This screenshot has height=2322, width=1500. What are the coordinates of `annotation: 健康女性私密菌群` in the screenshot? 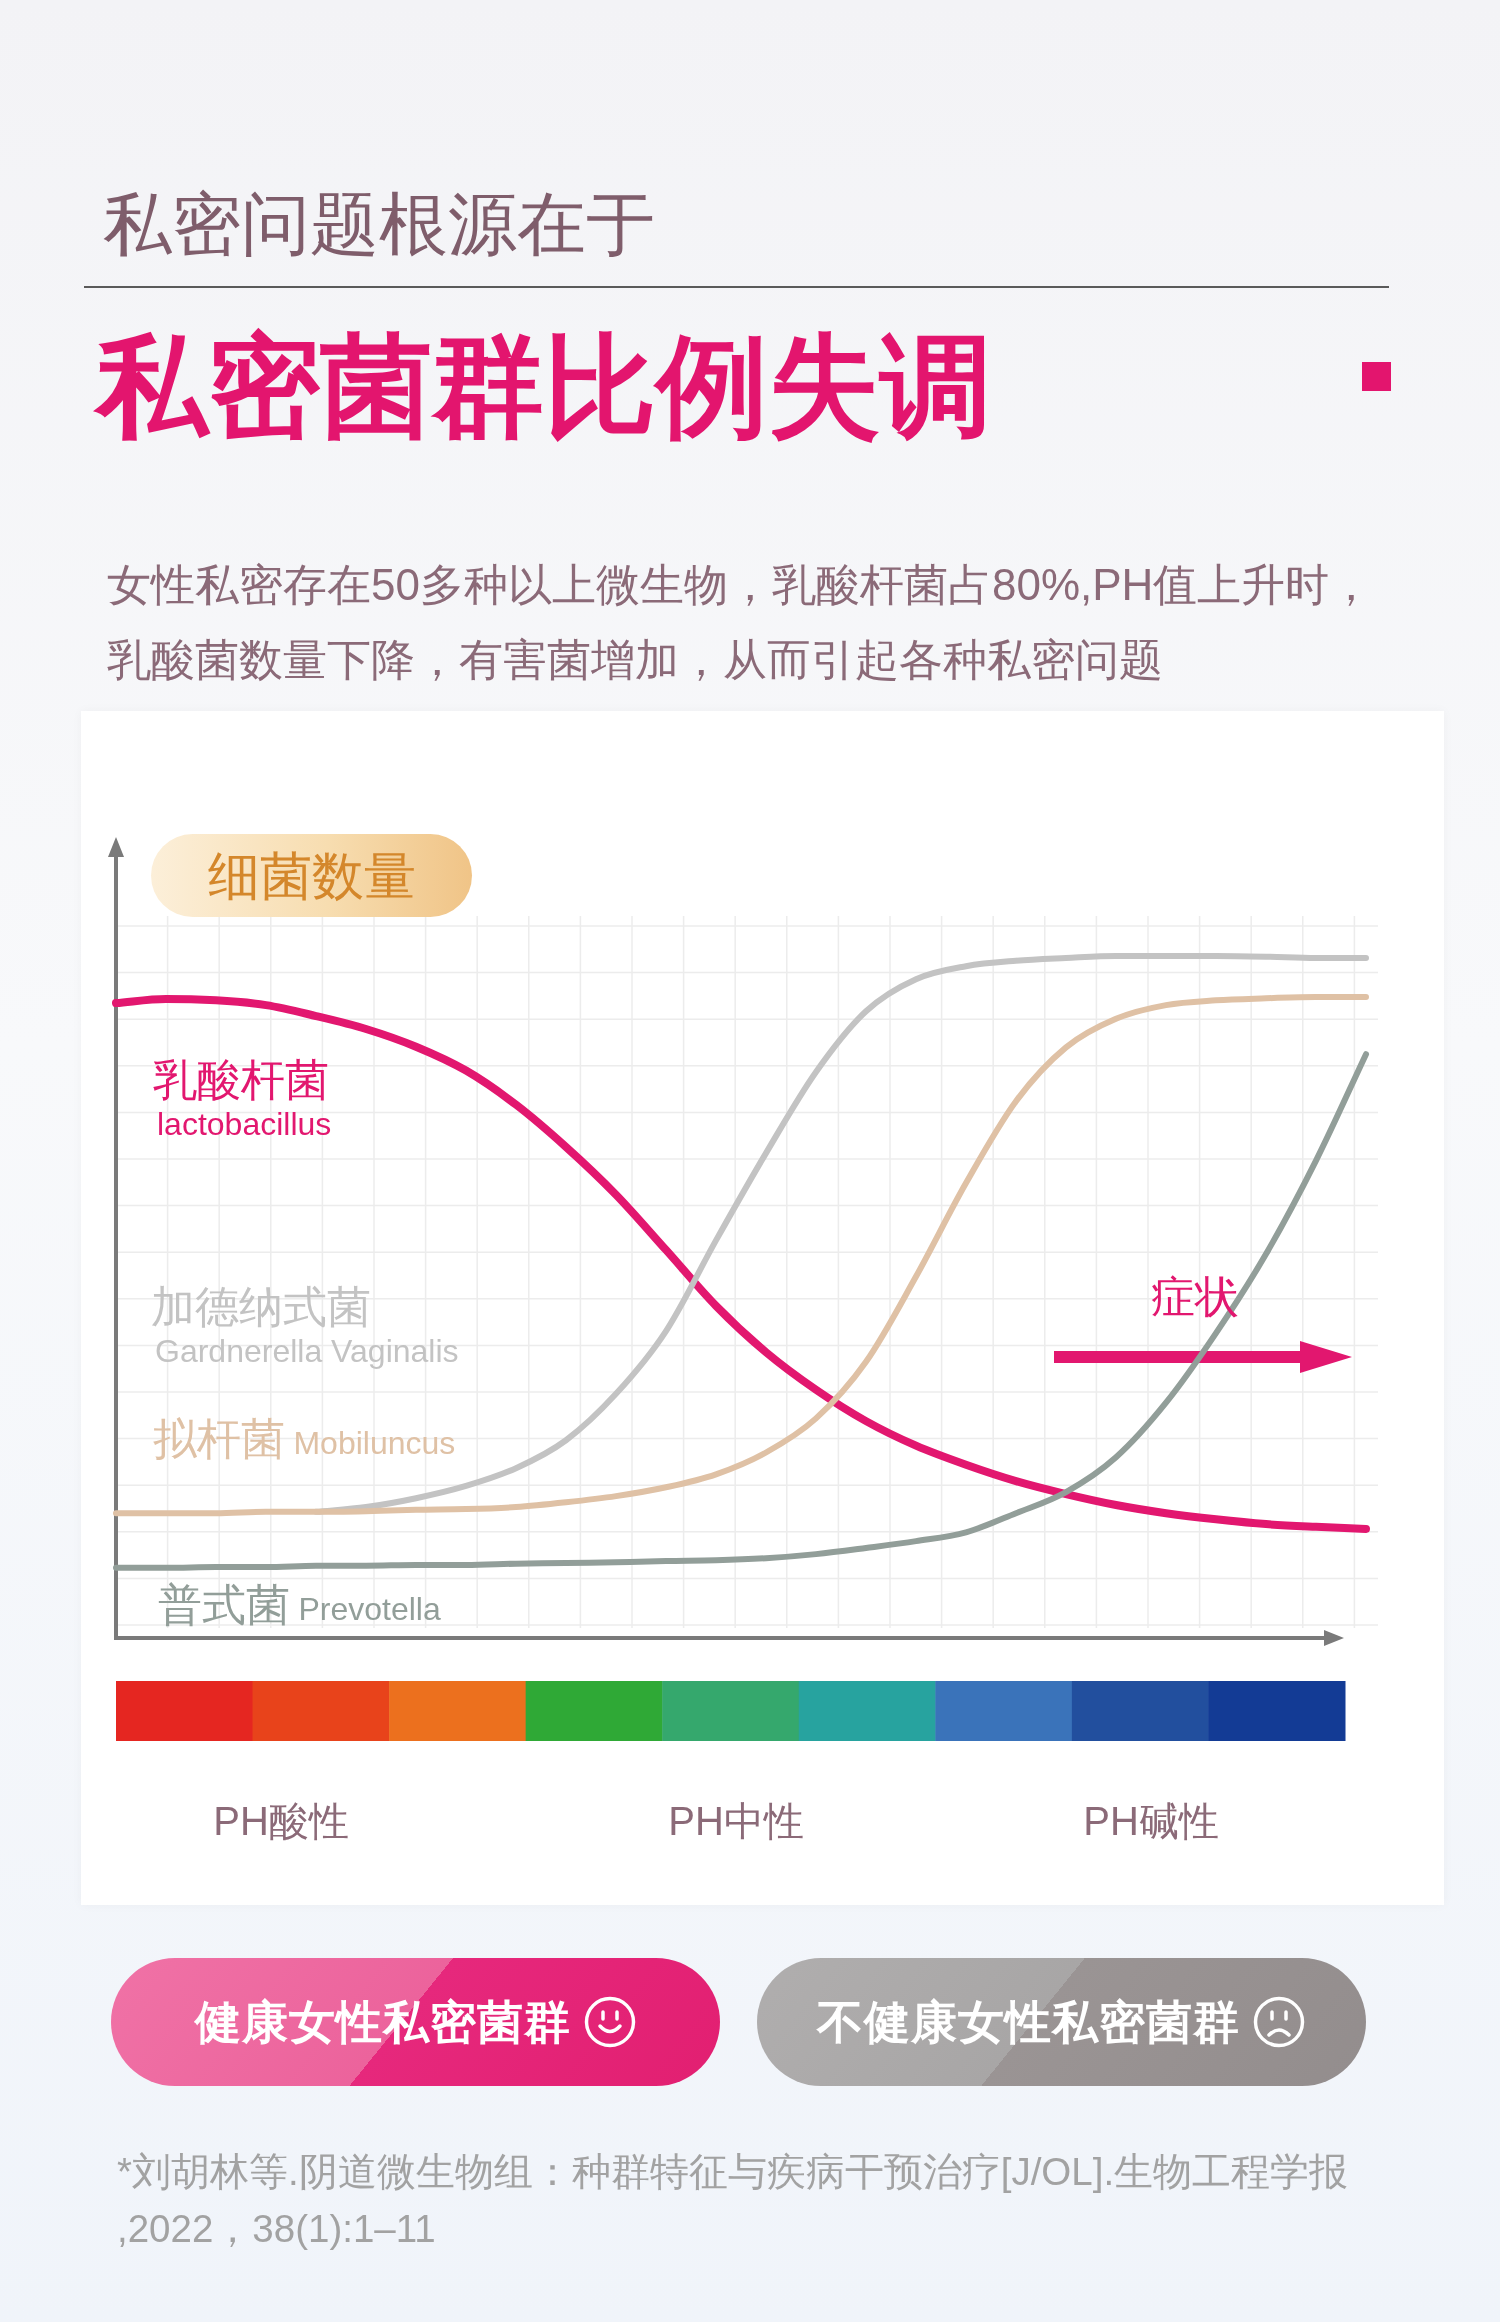 It's located at (382, 2022).